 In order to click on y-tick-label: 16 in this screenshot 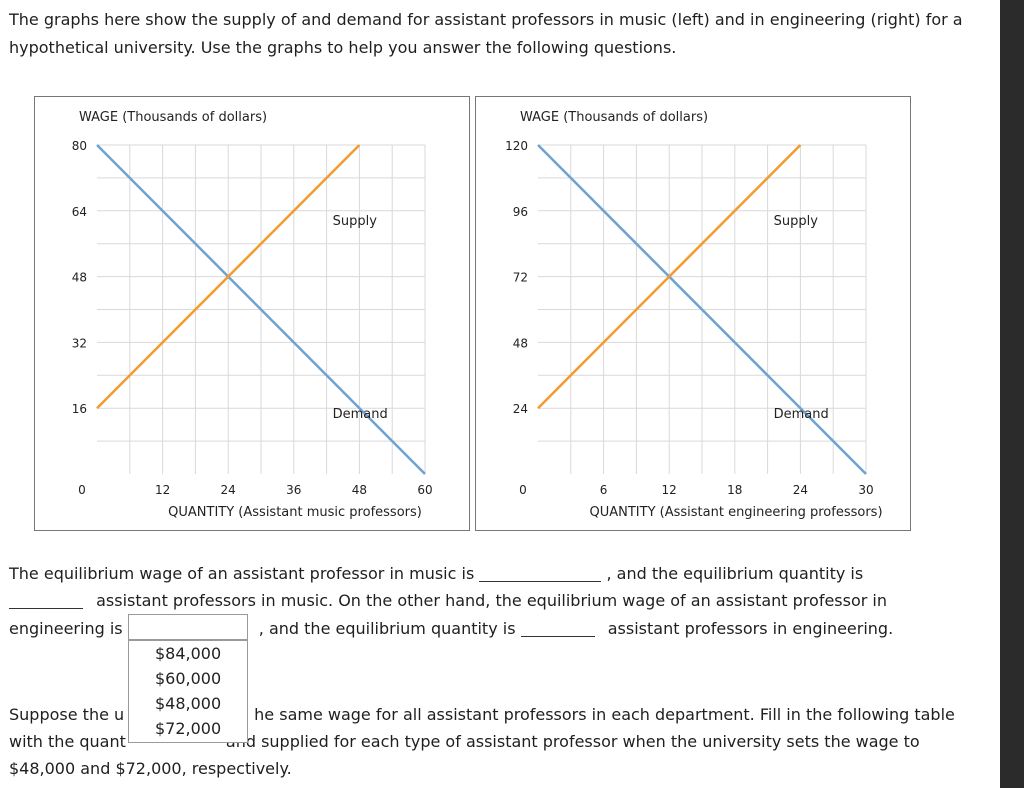, I will do `click(79, 409)`.